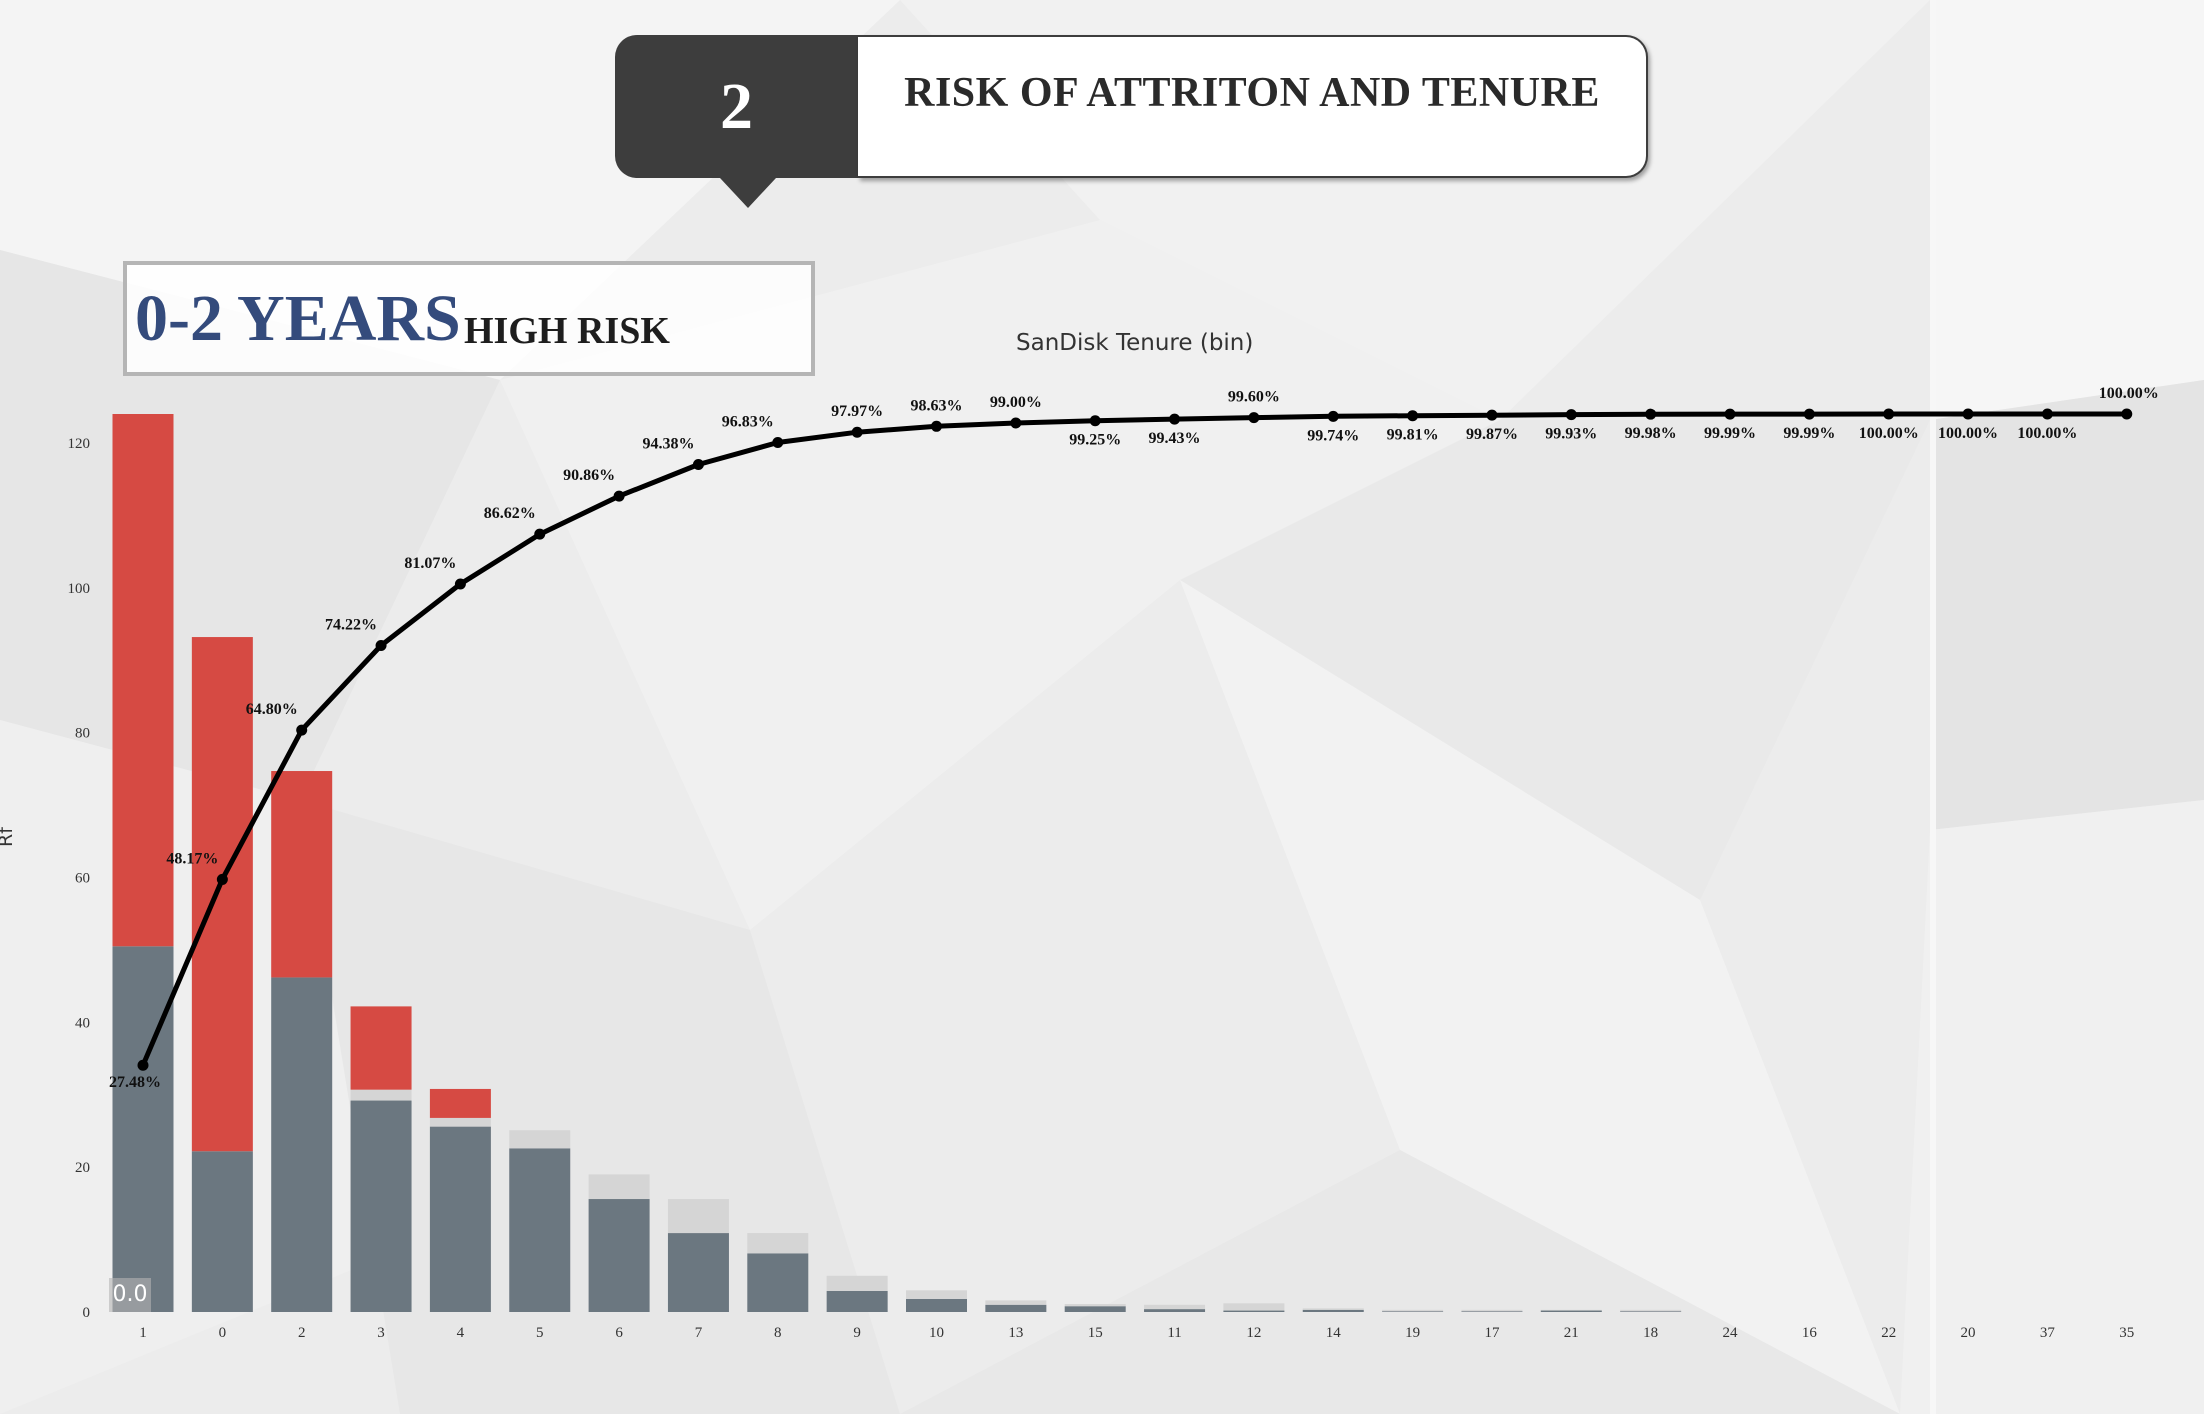 This screenshot has width=2204, height=1414. What do you see at coordinates (1650, 1333) in the screenshot?
I see `x-tick-label: 18` at bounding box center [1650, 1333].